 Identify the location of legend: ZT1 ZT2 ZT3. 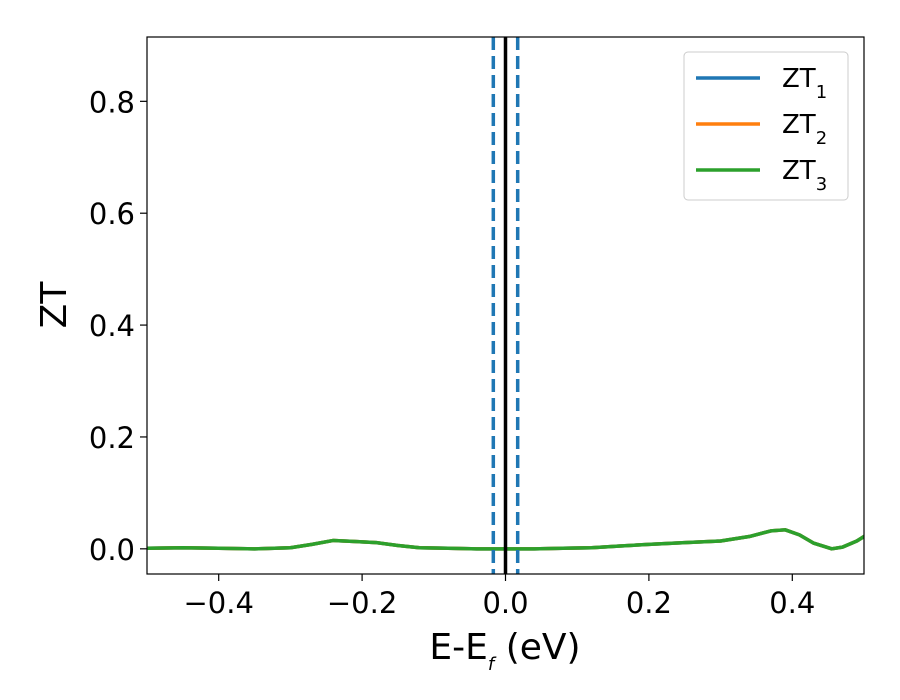
(766, 126).